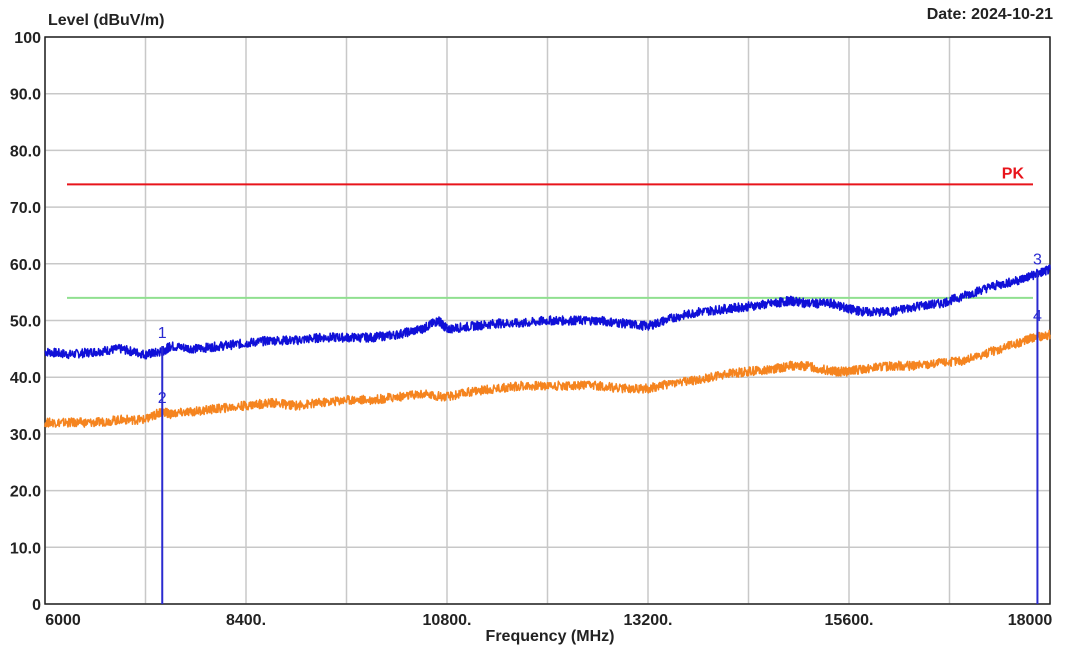  What do you see at coordinates (447, 620) in the screenshot?
I see `x-tick-label: 10800.` at bounding box center [447, 620].